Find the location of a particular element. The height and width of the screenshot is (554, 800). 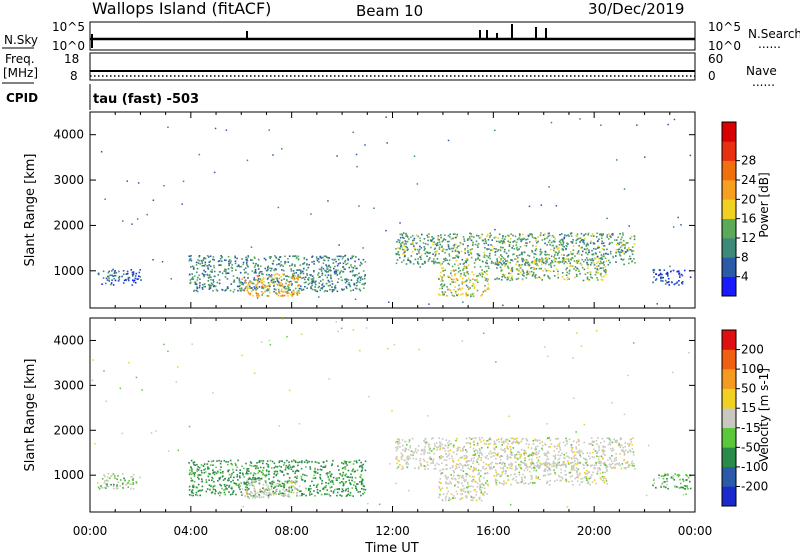

velocity-noise-cell is located at coordinates (129, 362).